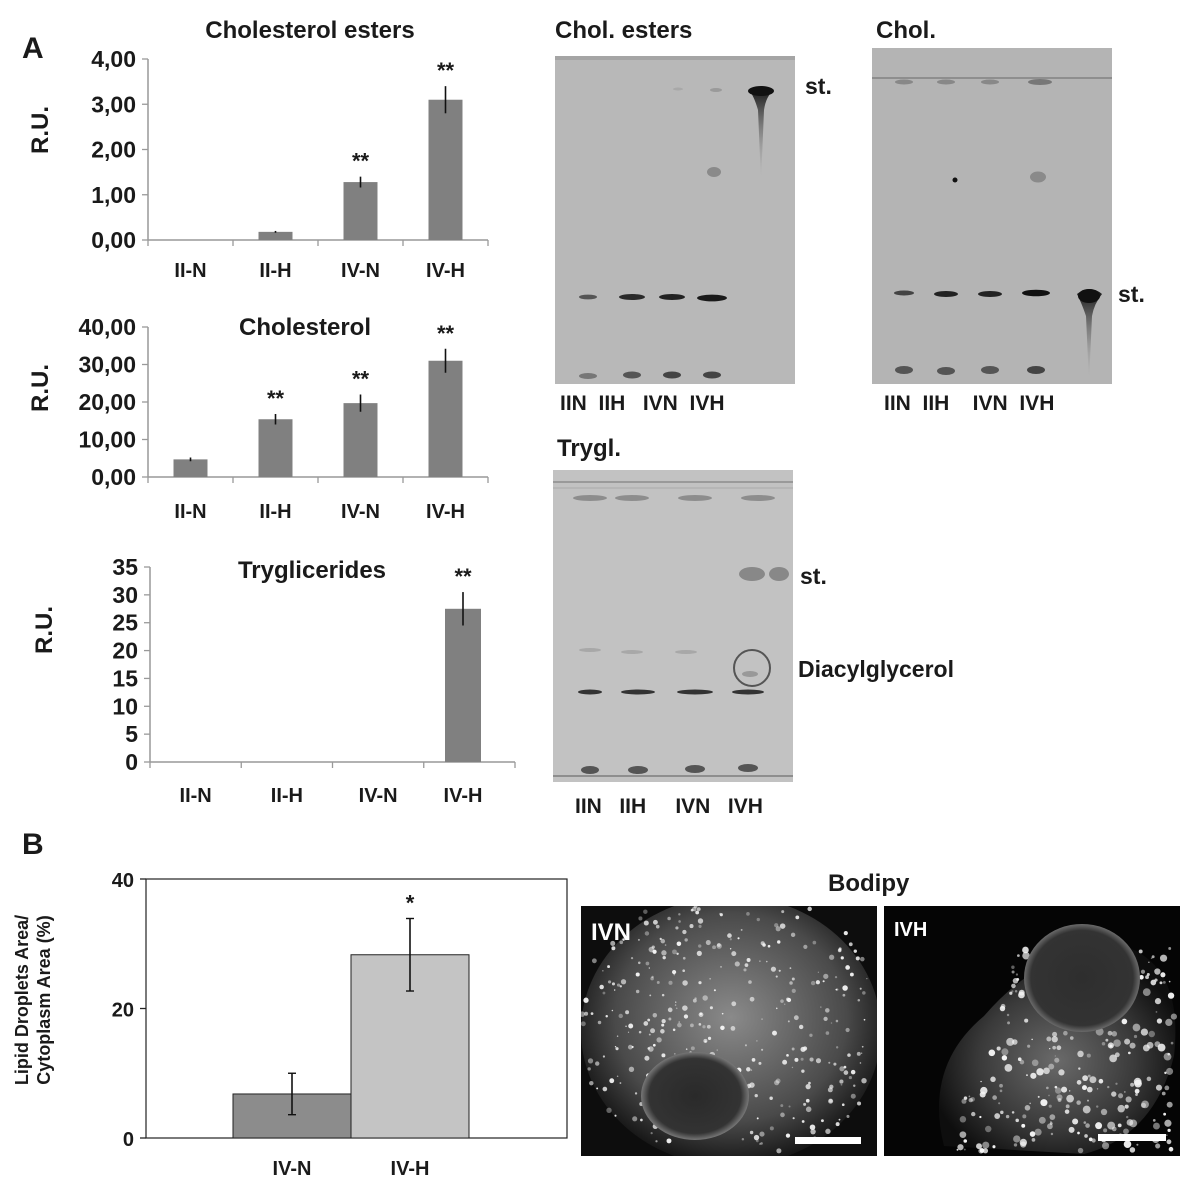 The image size is (1200, 1191). What do you see at coordinates (589, 448) in the screenshot?
I see `tlc-trygl-title: Trygl.` at bounding box center [589, 448].